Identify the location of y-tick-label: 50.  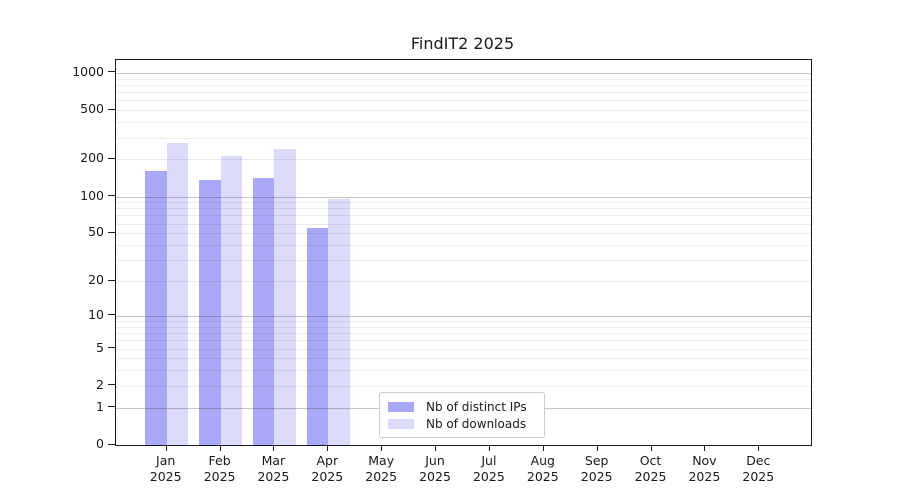
(96, 232).